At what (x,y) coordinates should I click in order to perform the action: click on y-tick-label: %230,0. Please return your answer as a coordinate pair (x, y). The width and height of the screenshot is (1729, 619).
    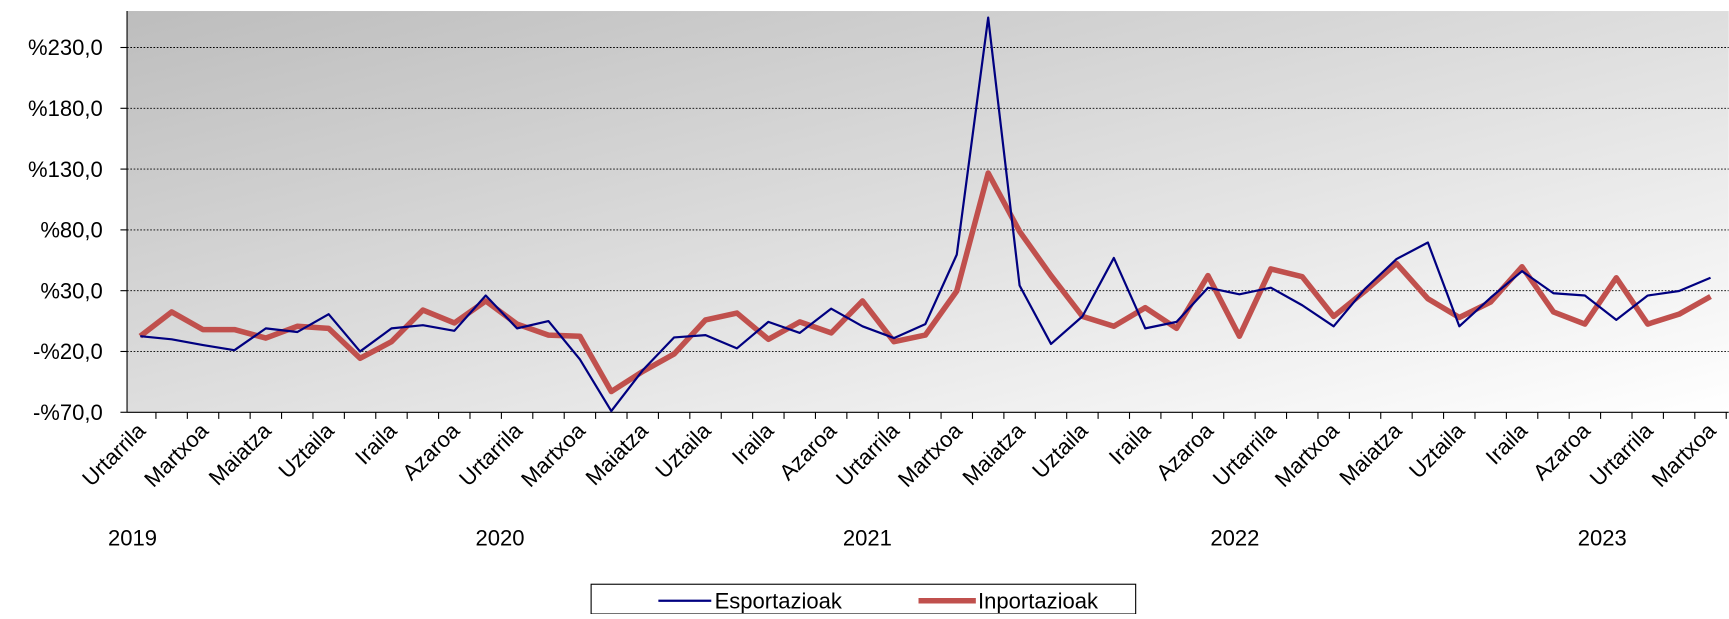
    Looking at the image, I should click on (65, 47).